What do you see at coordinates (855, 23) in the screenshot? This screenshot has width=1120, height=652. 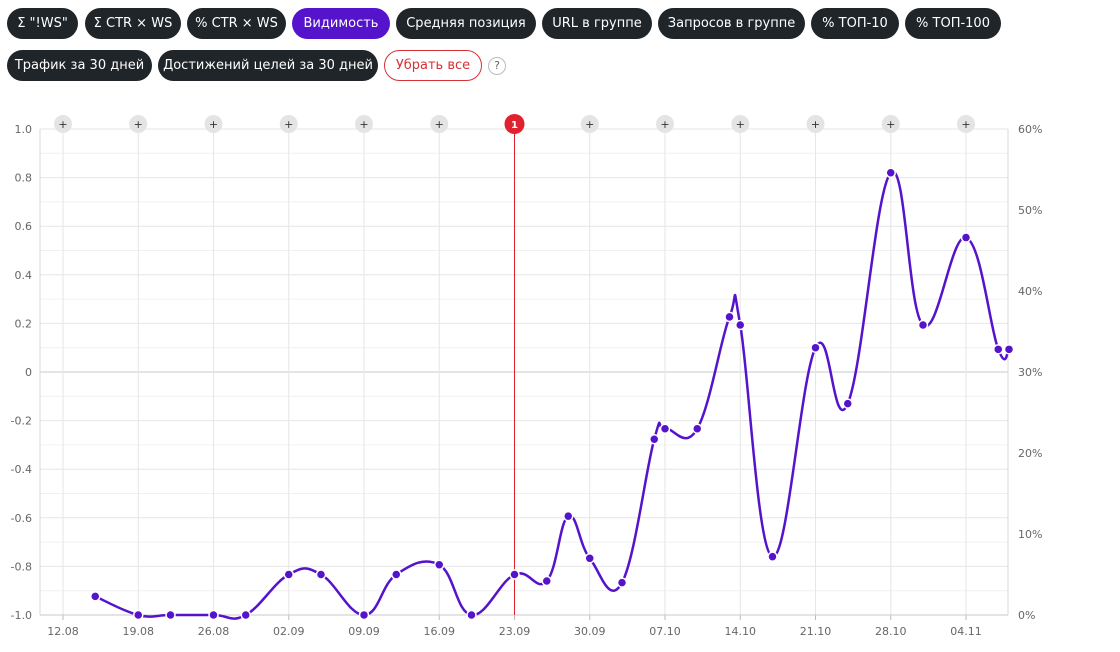 I see `chip-top10: % ТОП-10` at bounding box center [855, 23].